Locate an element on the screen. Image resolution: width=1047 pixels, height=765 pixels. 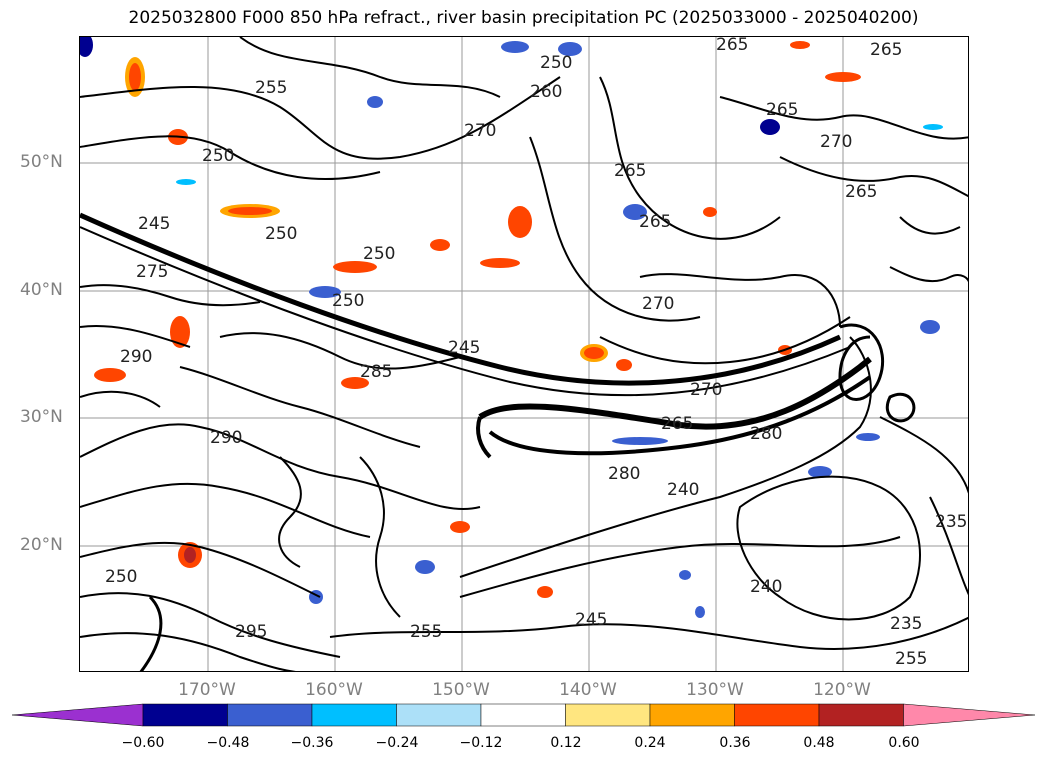
contour-label: 275 is located at coordinates (152, 272).